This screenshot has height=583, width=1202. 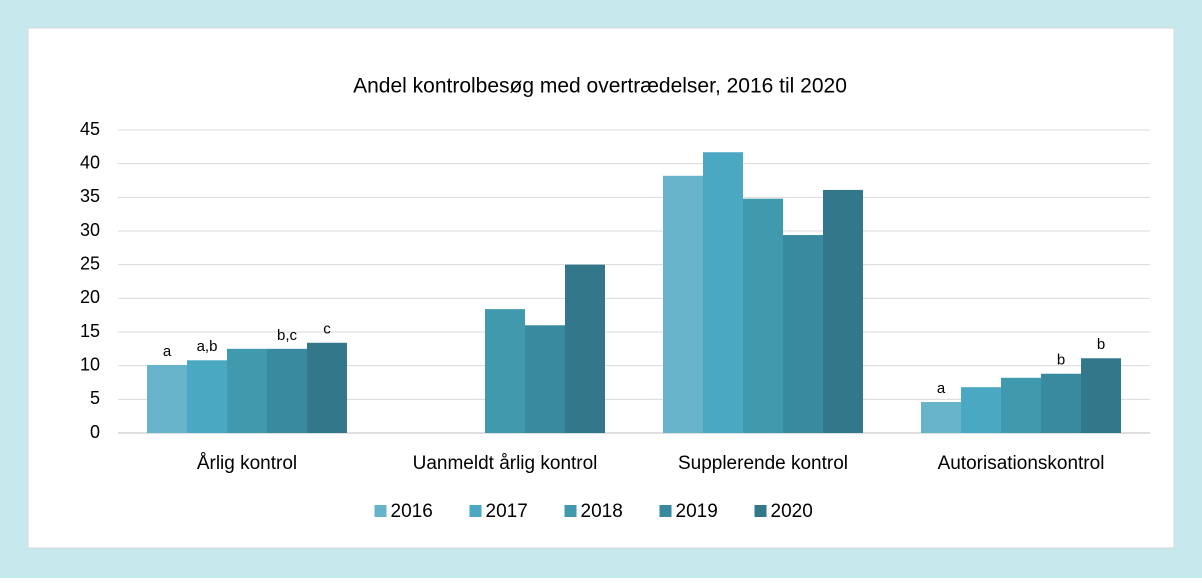 I want to click on x-tick-label: Uanmeldt årlig kontrol, so click(x=505, y=463).